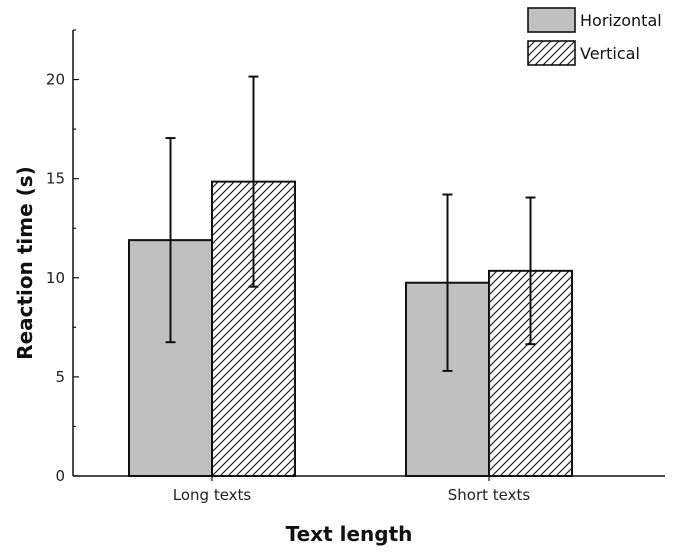 The image size is (685, 556). Describe the element at coordinates (621, 20) in the screenshot. I see `legend-label: Horizontal` at that location.